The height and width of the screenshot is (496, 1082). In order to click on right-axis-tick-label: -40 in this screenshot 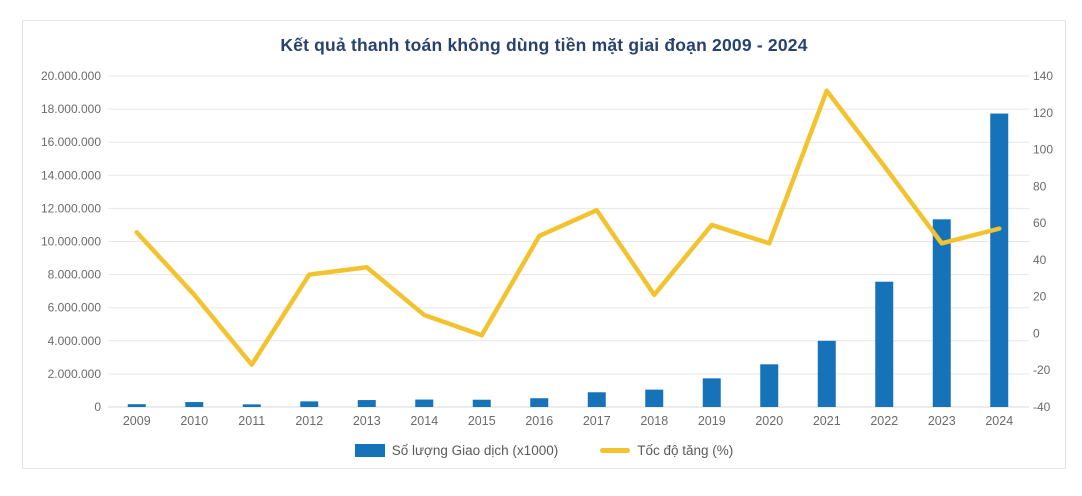, I will do `click(1042, 407)`.